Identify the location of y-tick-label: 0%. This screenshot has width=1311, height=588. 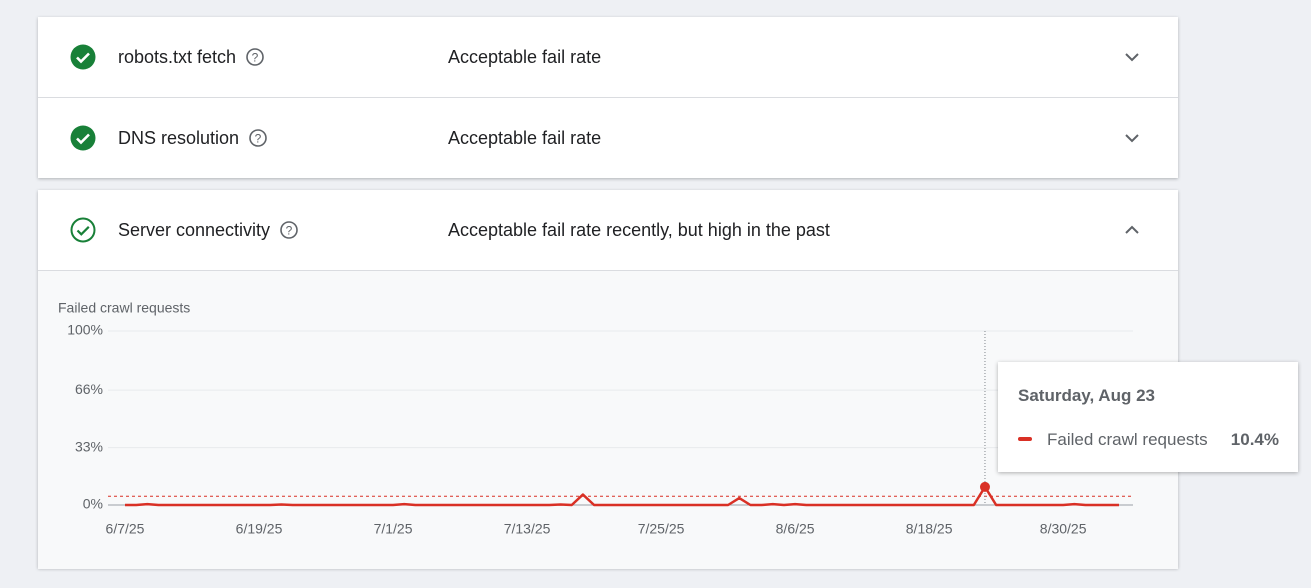
(93, 504).